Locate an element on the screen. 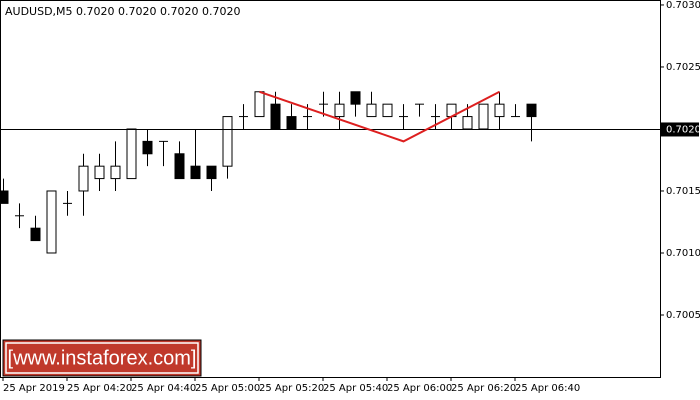  x-tick-label: 25 Apr 05:40 is located at coordinates (355, 388).